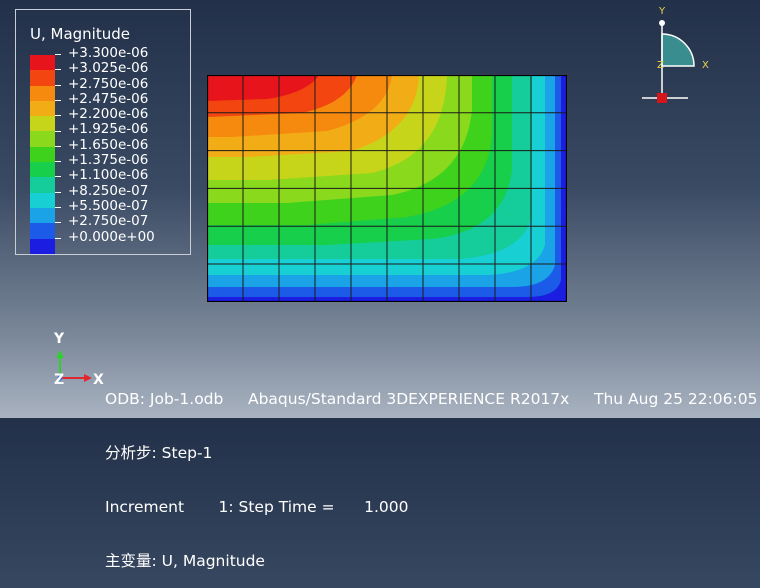 The image size is (760, 588). I want to click on axis-y-label: Y, so click(59, 339).